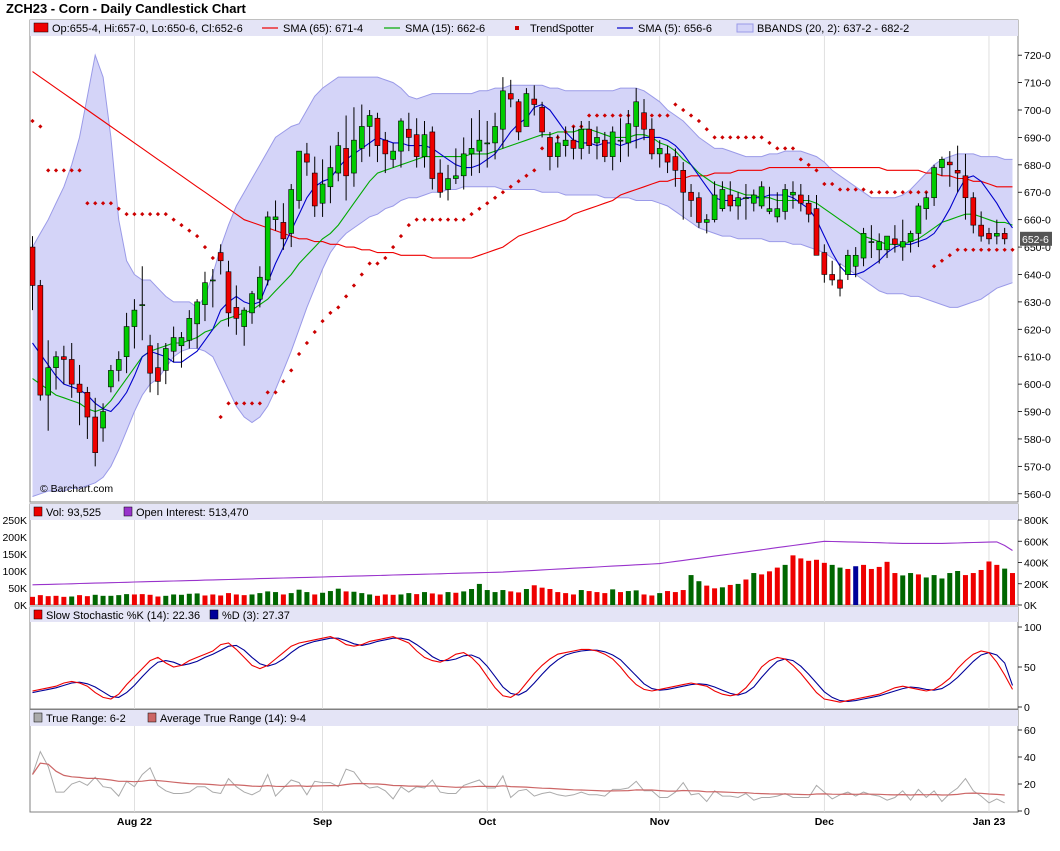 The height and width of the screenshot is (851, 1060). Describe the element at coordinates (523, 669) in the screenshot. I see `stochastic-lines` at that location.